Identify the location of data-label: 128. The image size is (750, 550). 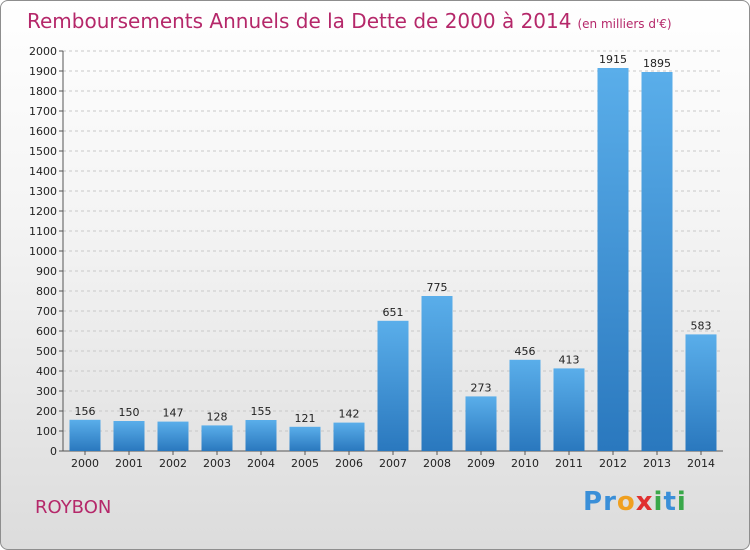
(217, 416).